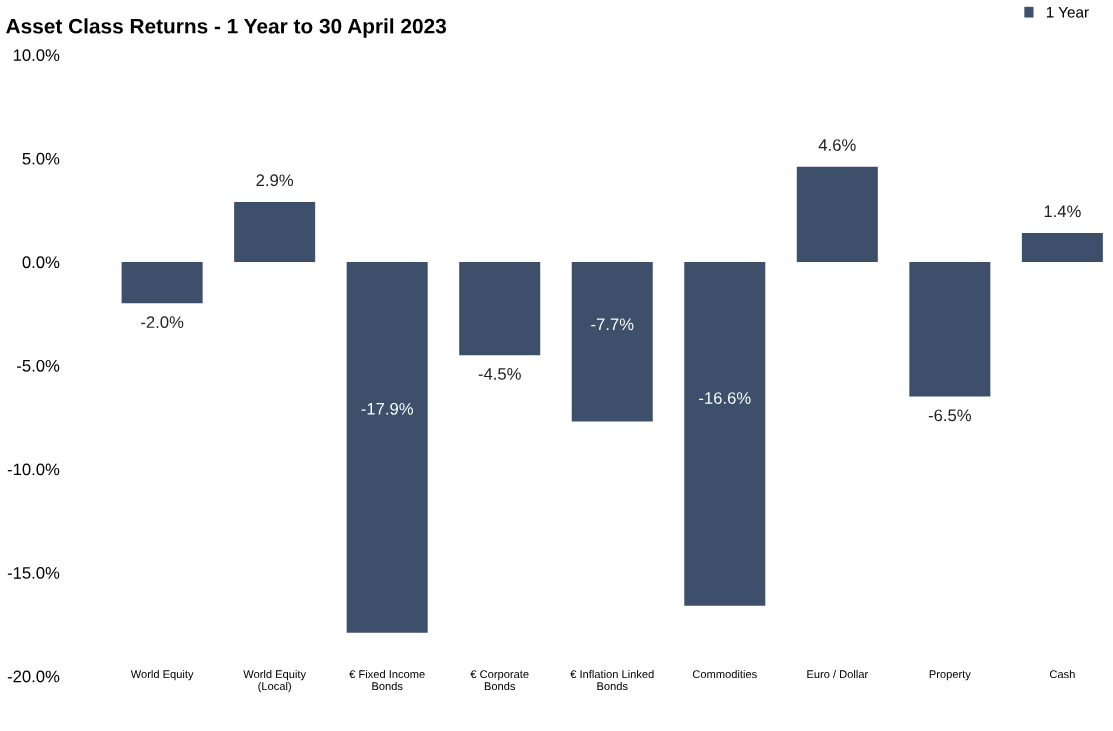 The image size is (1113, 731). I want to click on x-tick-label: Commodities, so click(724, 674).